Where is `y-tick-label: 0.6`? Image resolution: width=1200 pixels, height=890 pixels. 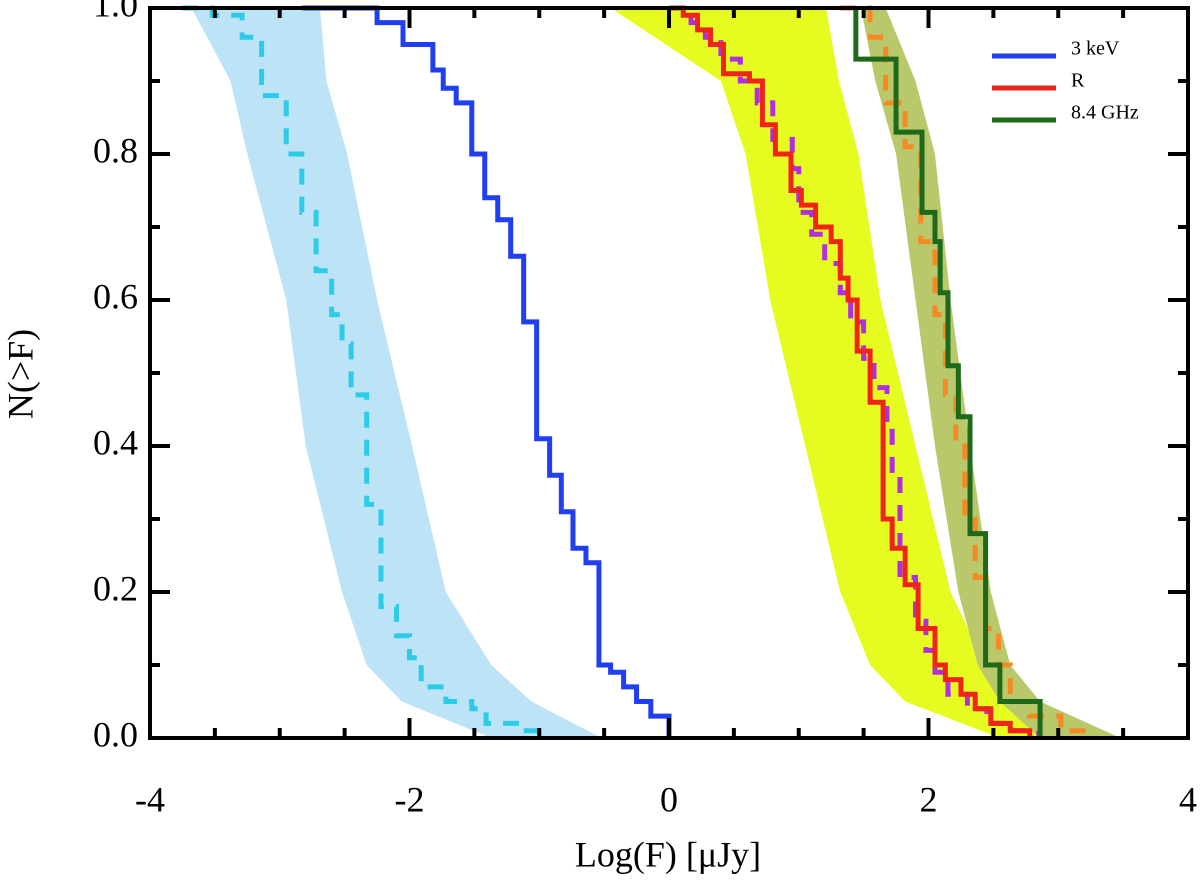 y-tick-label: 0.6 is located at coordinates (115, 296).